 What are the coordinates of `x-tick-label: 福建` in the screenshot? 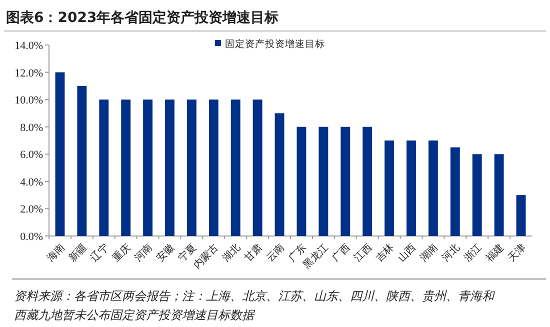 It's located at (495, 253).